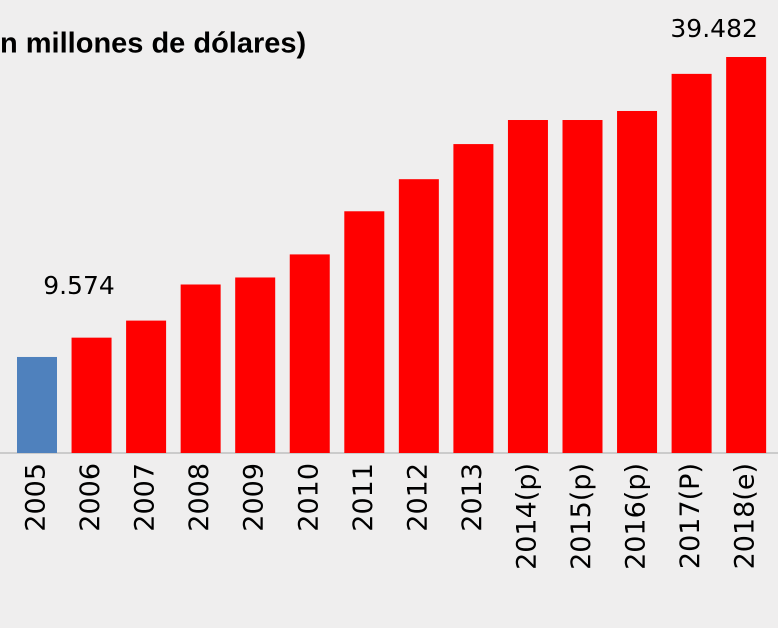 Image resolution: width=778 pixels, height=628 pixels. Describe the element at coordinates (90, 497) in the screenshot. I see `x-tick-label: 2006` at that location.